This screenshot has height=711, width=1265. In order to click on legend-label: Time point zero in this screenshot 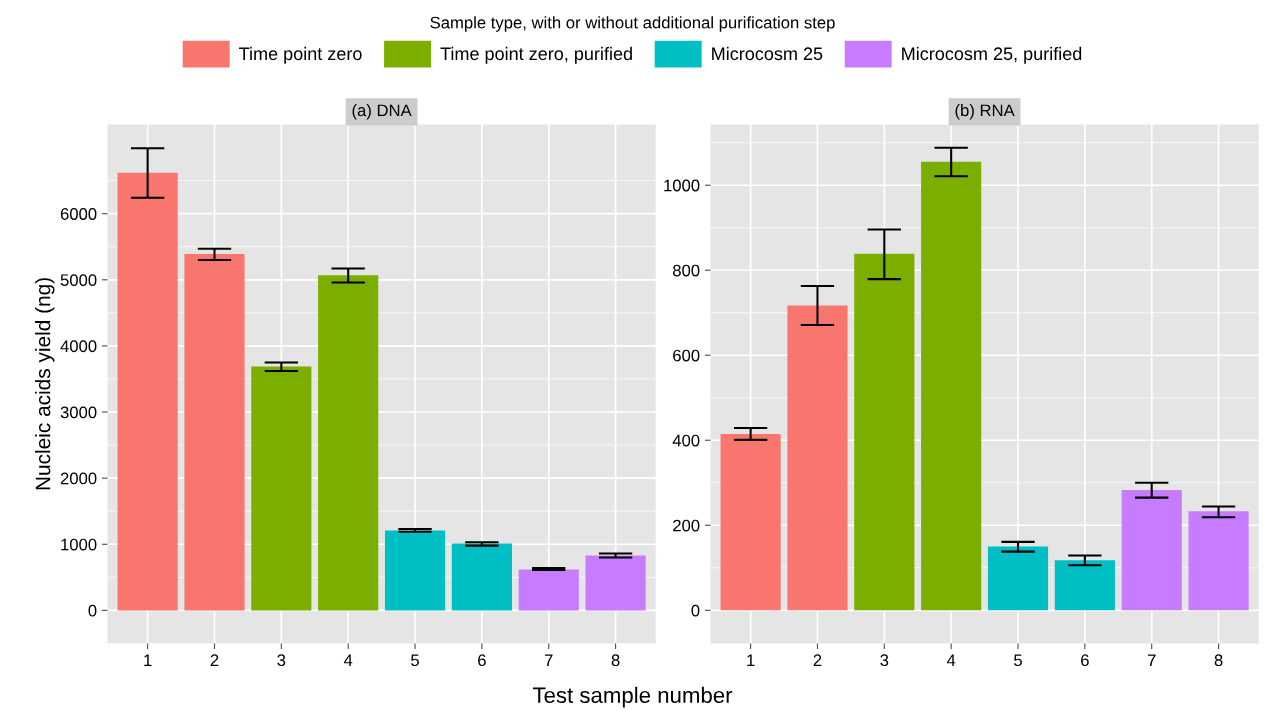, I will do `click(300, 55)`.